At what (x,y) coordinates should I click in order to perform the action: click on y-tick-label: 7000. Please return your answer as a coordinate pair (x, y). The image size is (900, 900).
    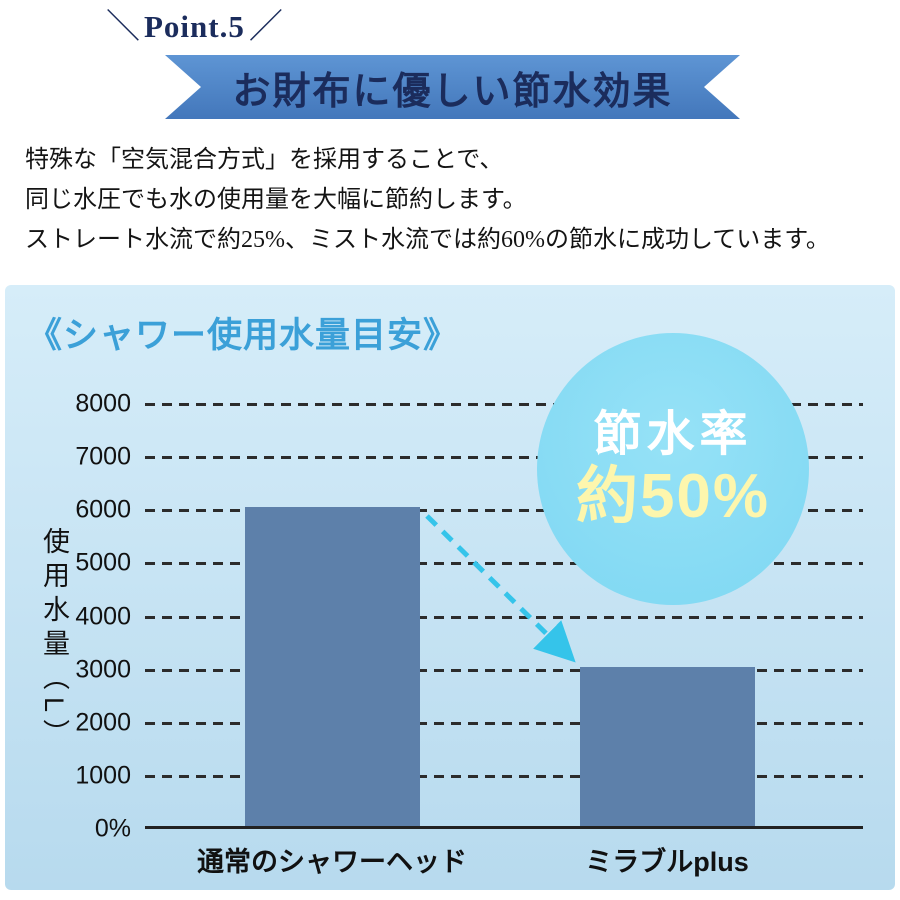
    Looking at the image, I should click on (103, 456).